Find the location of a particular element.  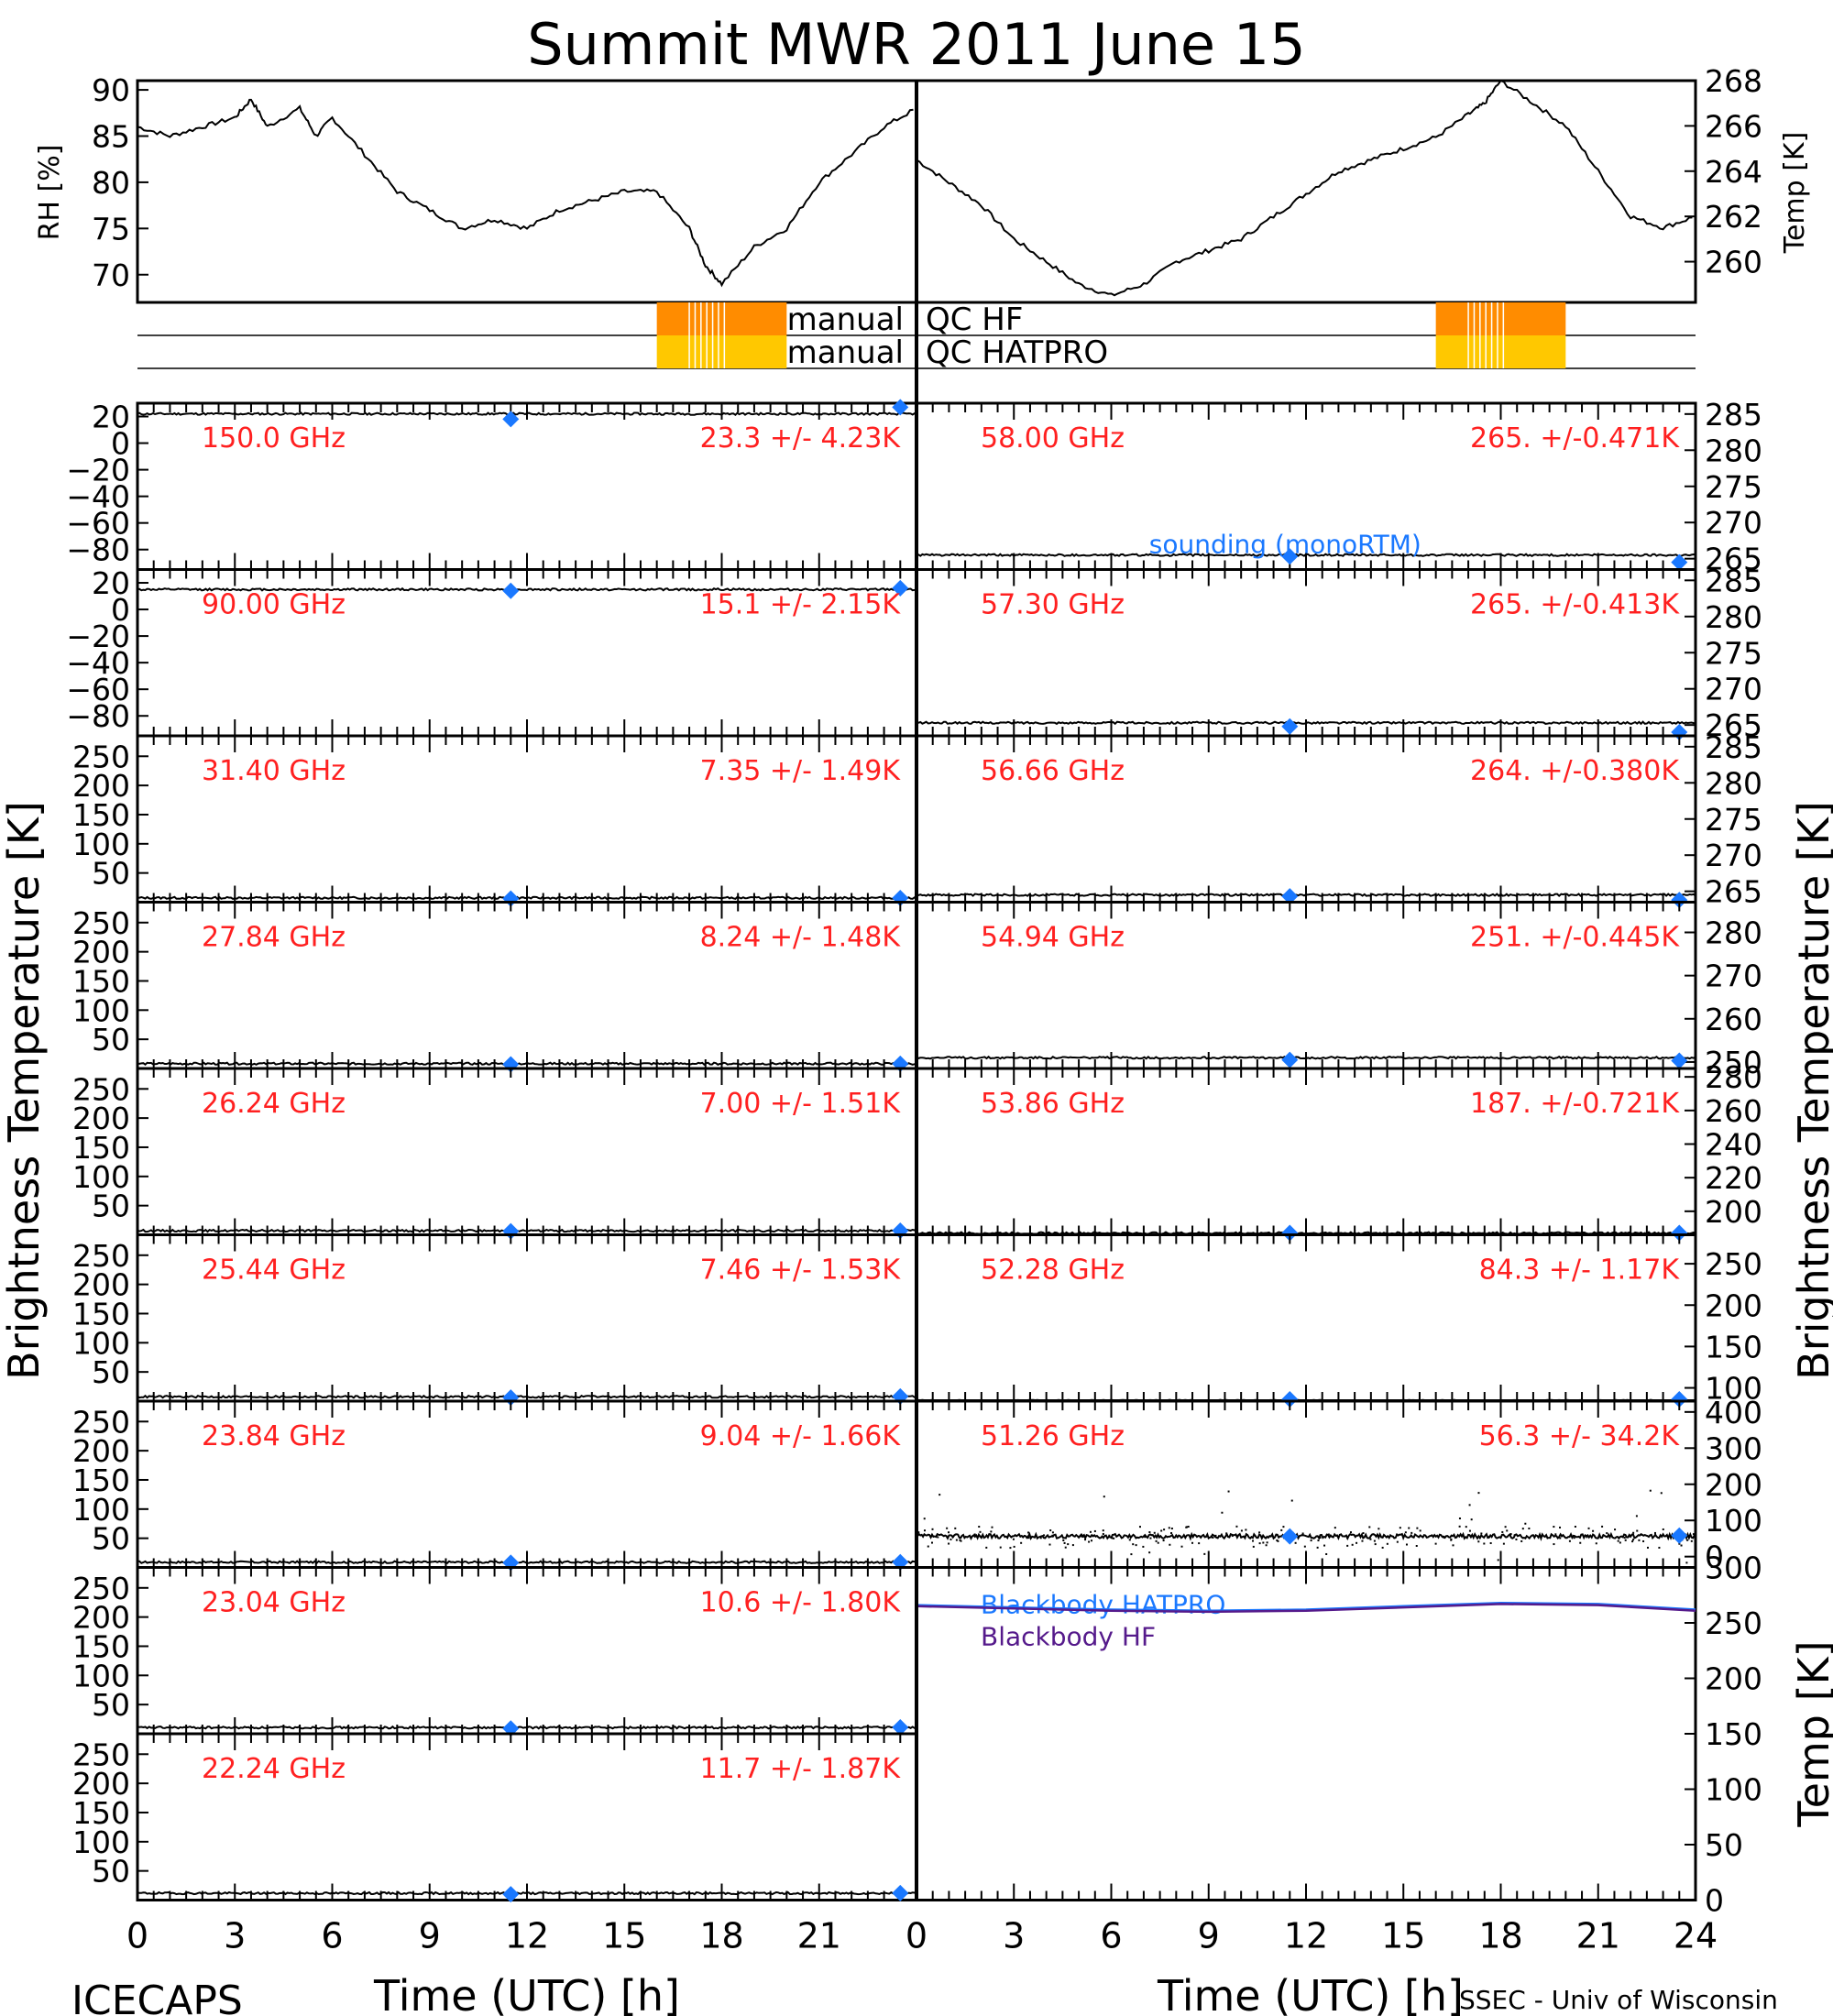

x-axis-label-right: Time (UTC) [h] is located at coordinates (1310, 1993).